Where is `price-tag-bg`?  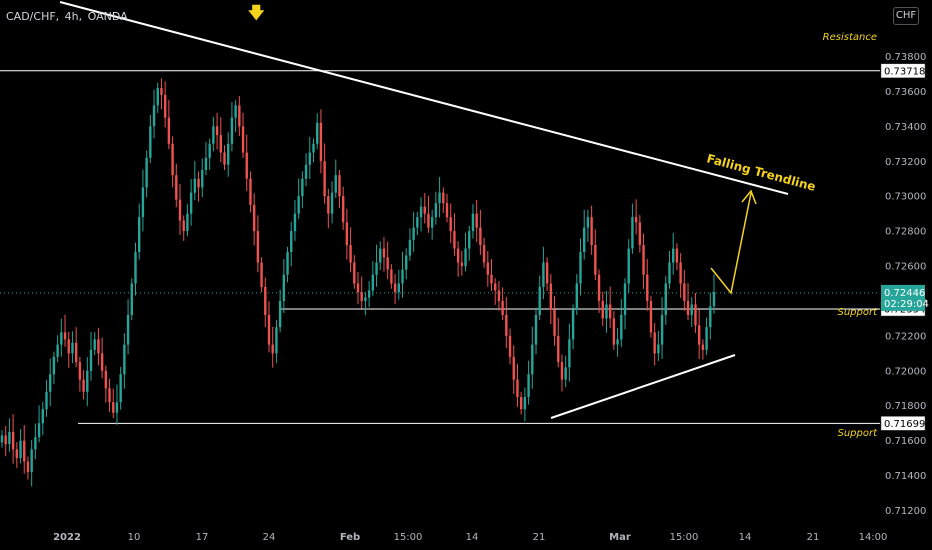
price-tag-bg is located at coordinates (903, 71).